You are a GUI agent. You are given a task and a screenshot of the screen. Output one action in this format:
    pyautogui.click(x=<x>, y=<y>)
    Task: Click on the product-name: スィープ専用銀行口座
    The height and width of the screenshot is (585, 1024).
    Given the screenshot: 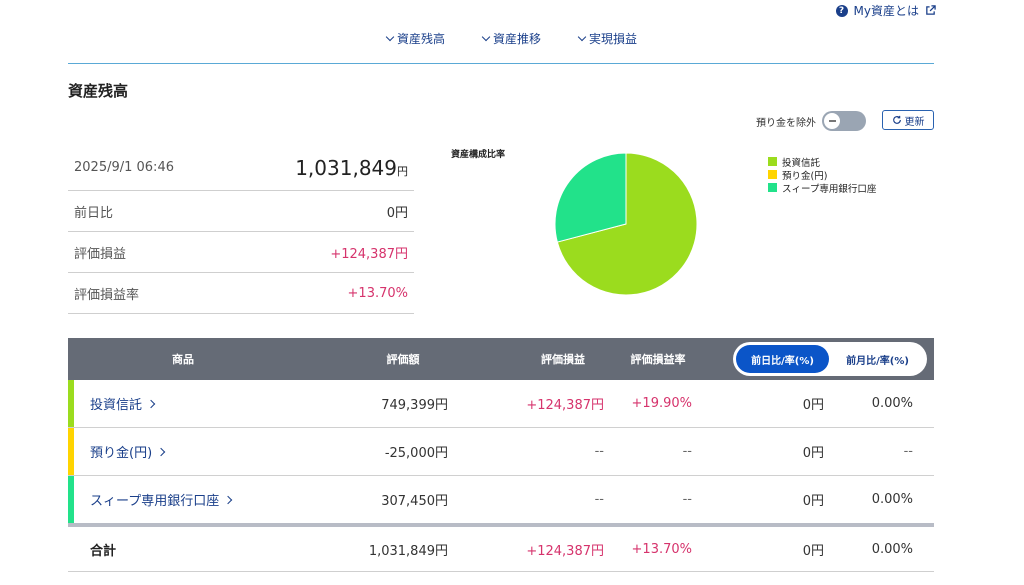 What is the action you would take?
    pyautogui.click(x=155, y=501)
    